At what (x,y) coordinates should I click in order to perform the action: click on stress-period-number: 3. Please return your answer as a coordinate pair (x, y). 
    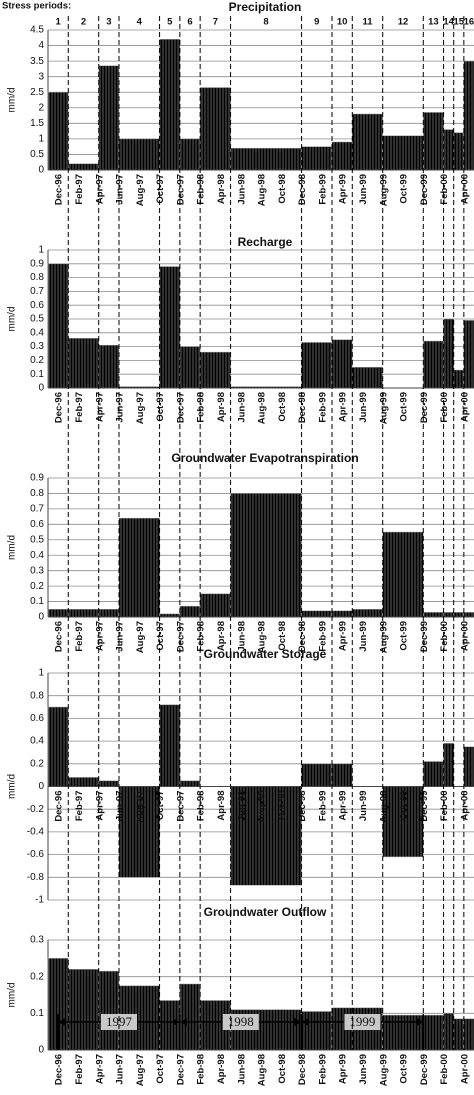
    Looking at the image, I should click on (108, 22).